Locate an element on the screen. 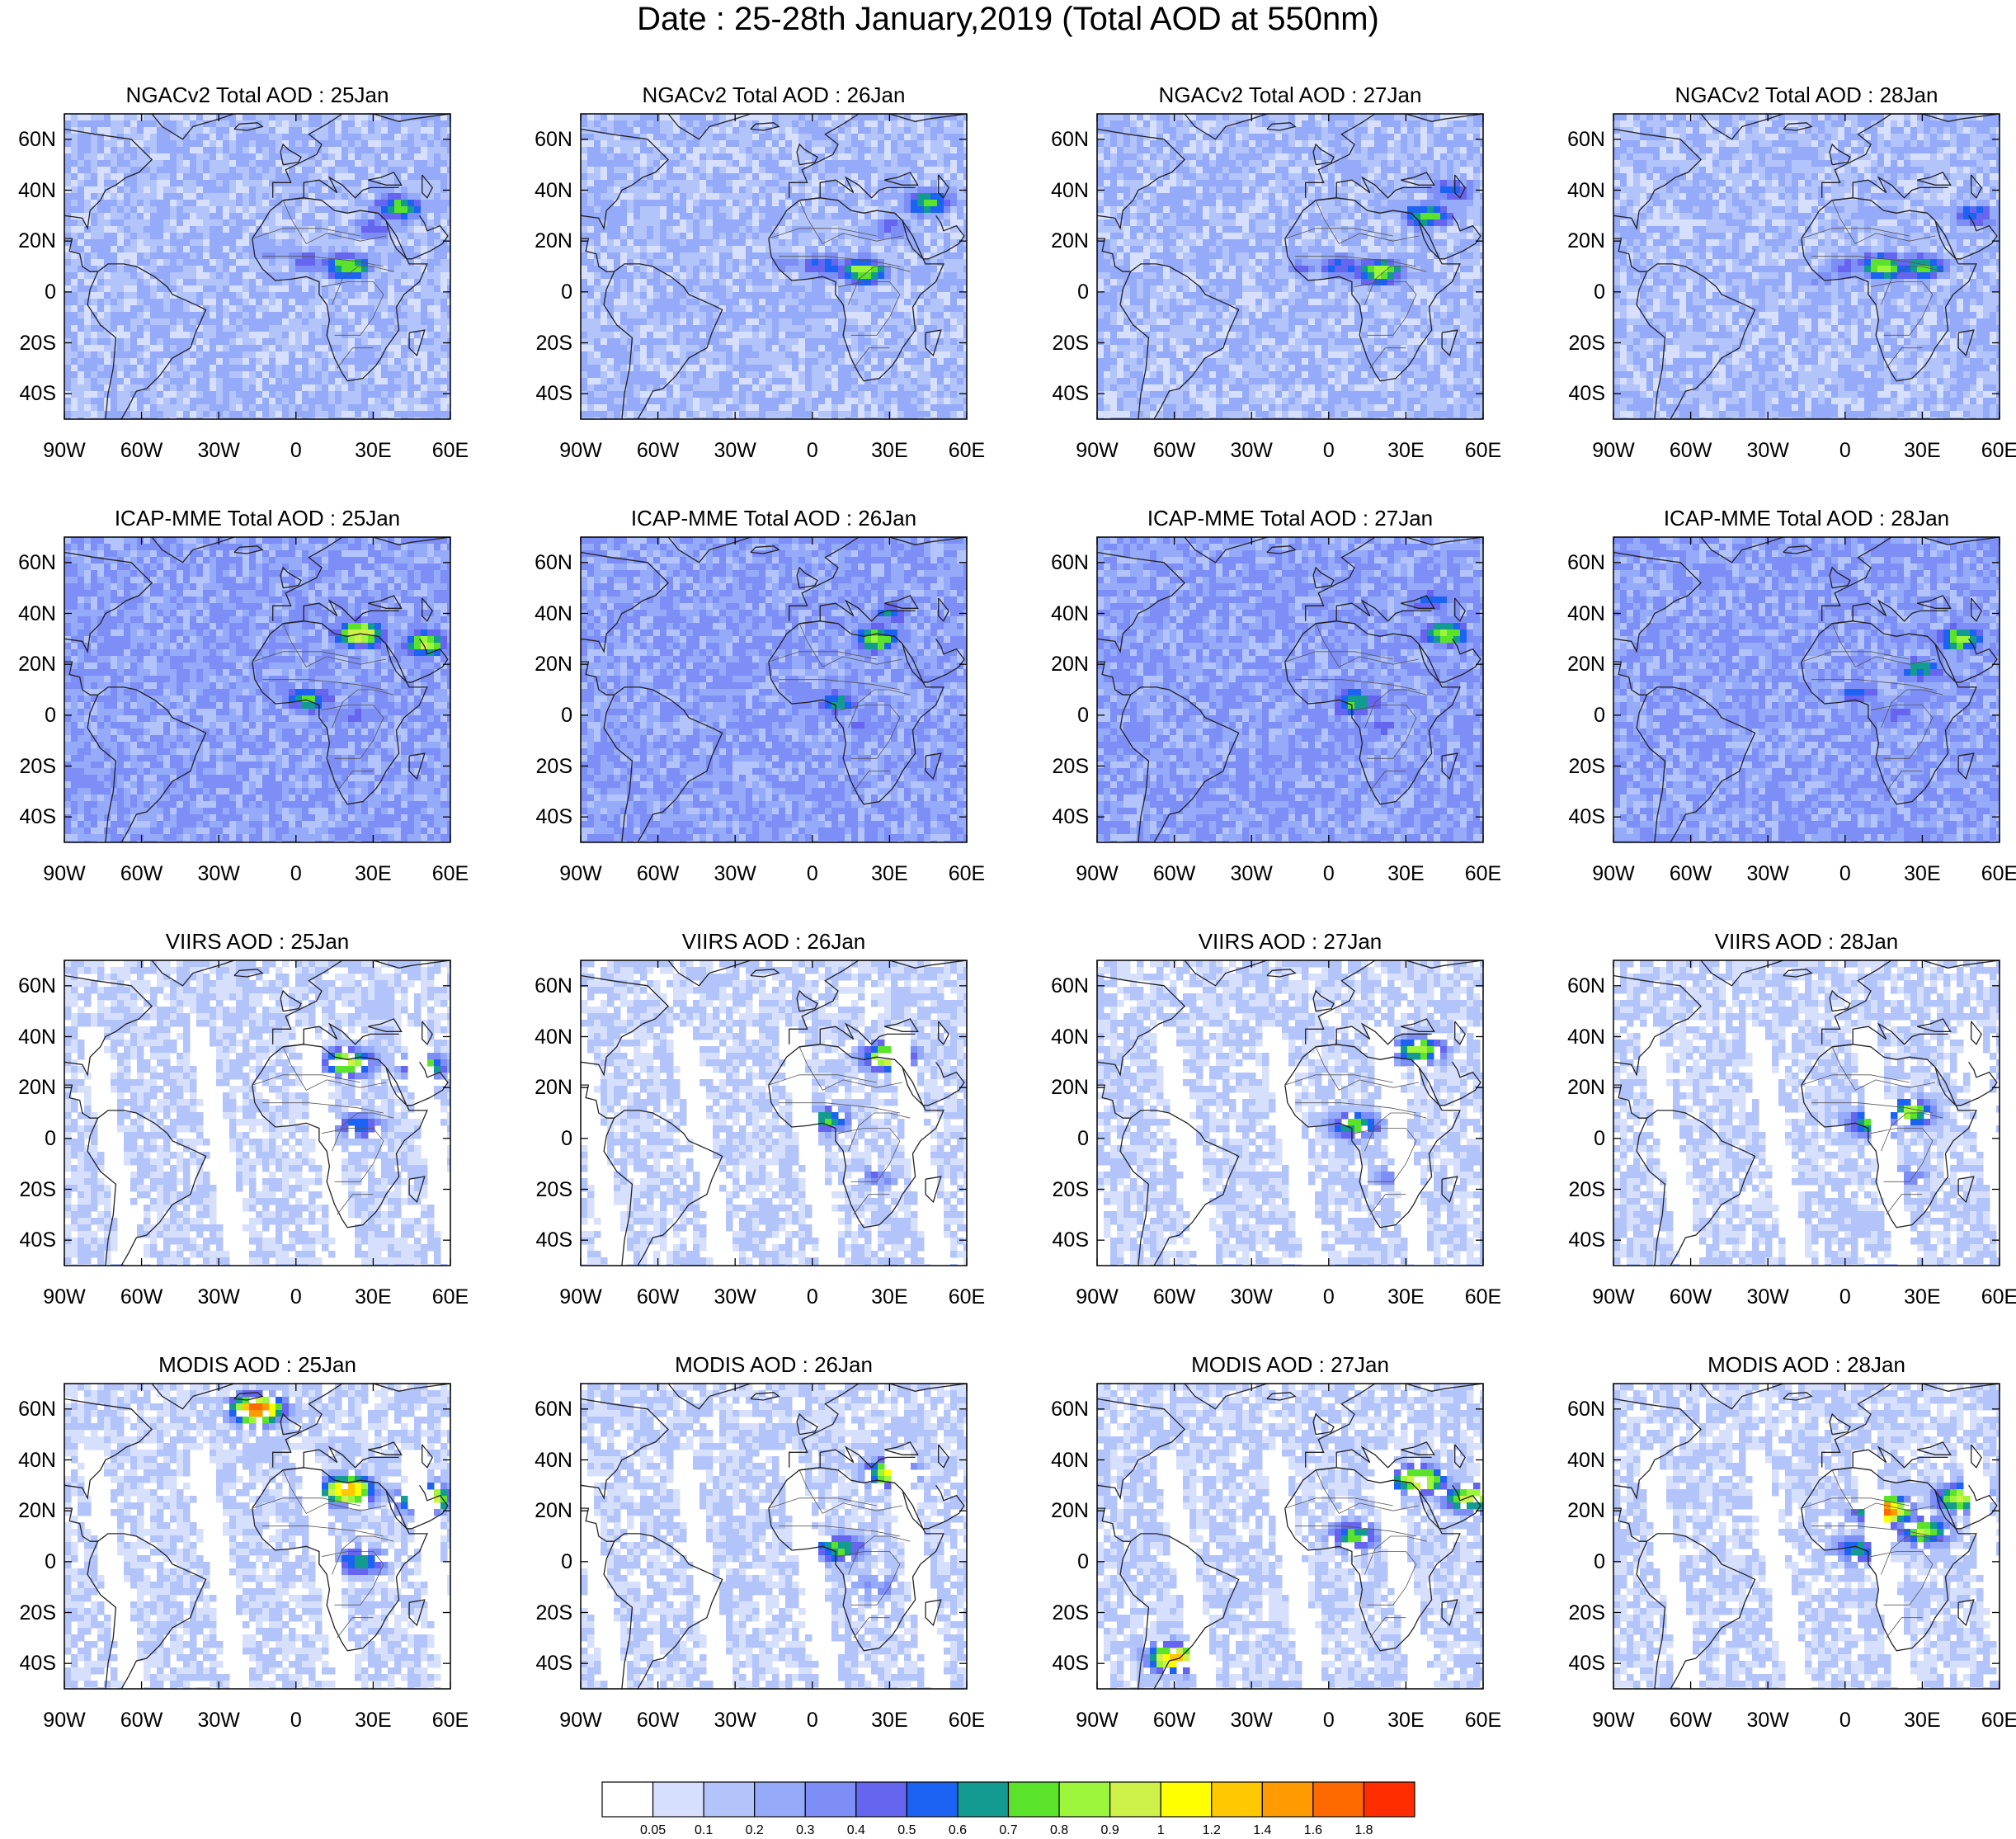 The image size is (2016, 1839). panel-title: VIIRS AOD : 27Jan is located at coordinates (1290, 941).